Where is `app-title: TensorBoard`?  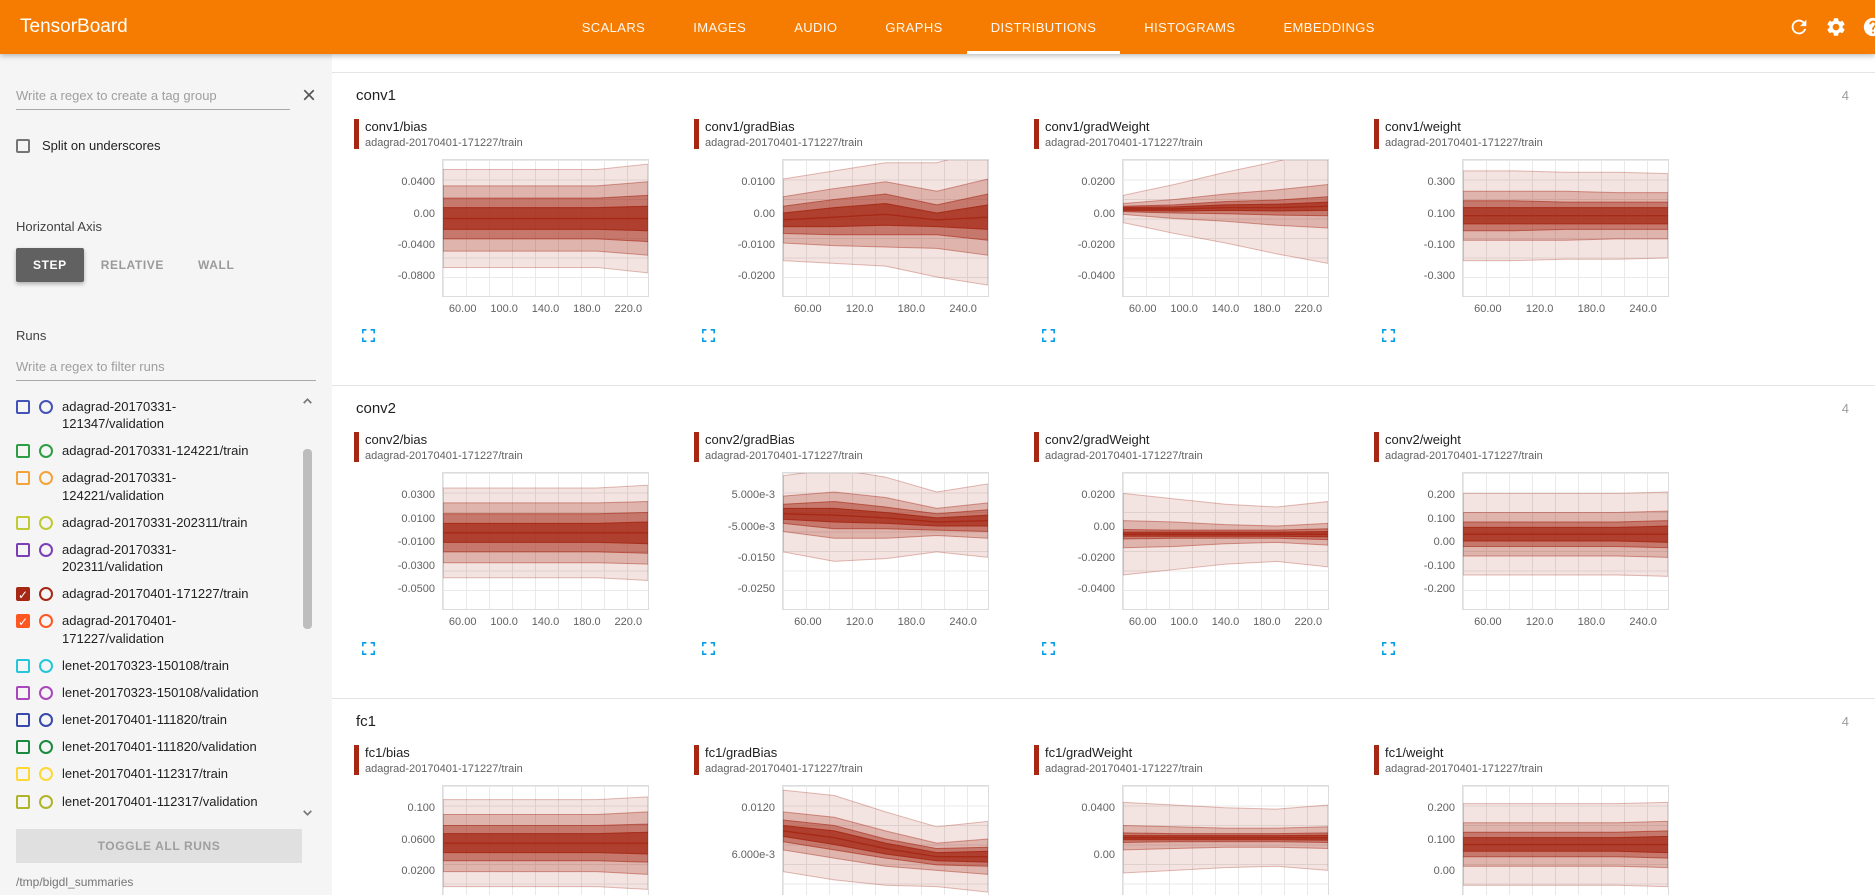 app-title: TensorBoard is located at coordinates (74, 26).